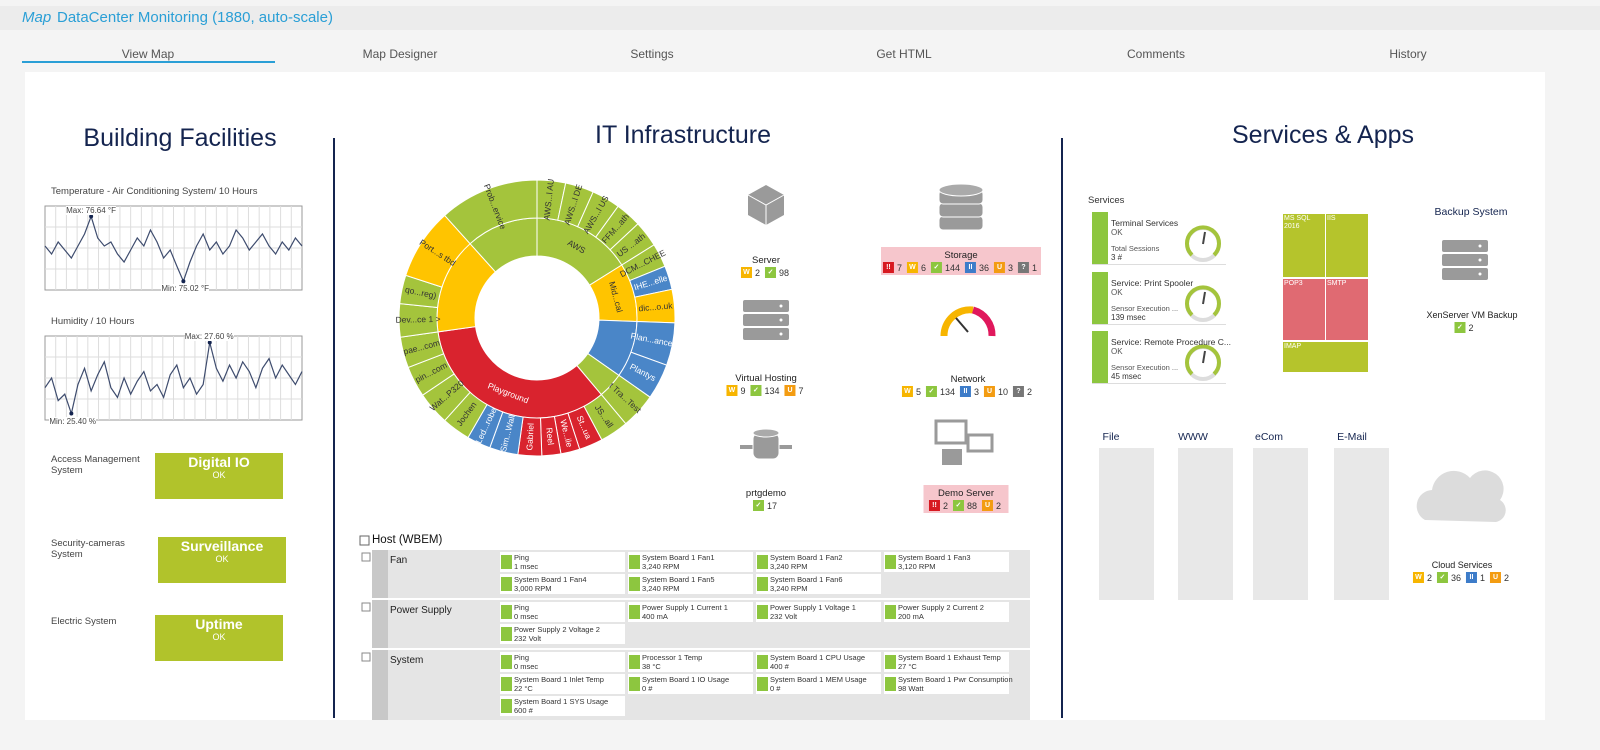  What do you see at coordinates (219, 475) in the screenshot?
I see `status-state: OK` at bounding box center [219, 475].